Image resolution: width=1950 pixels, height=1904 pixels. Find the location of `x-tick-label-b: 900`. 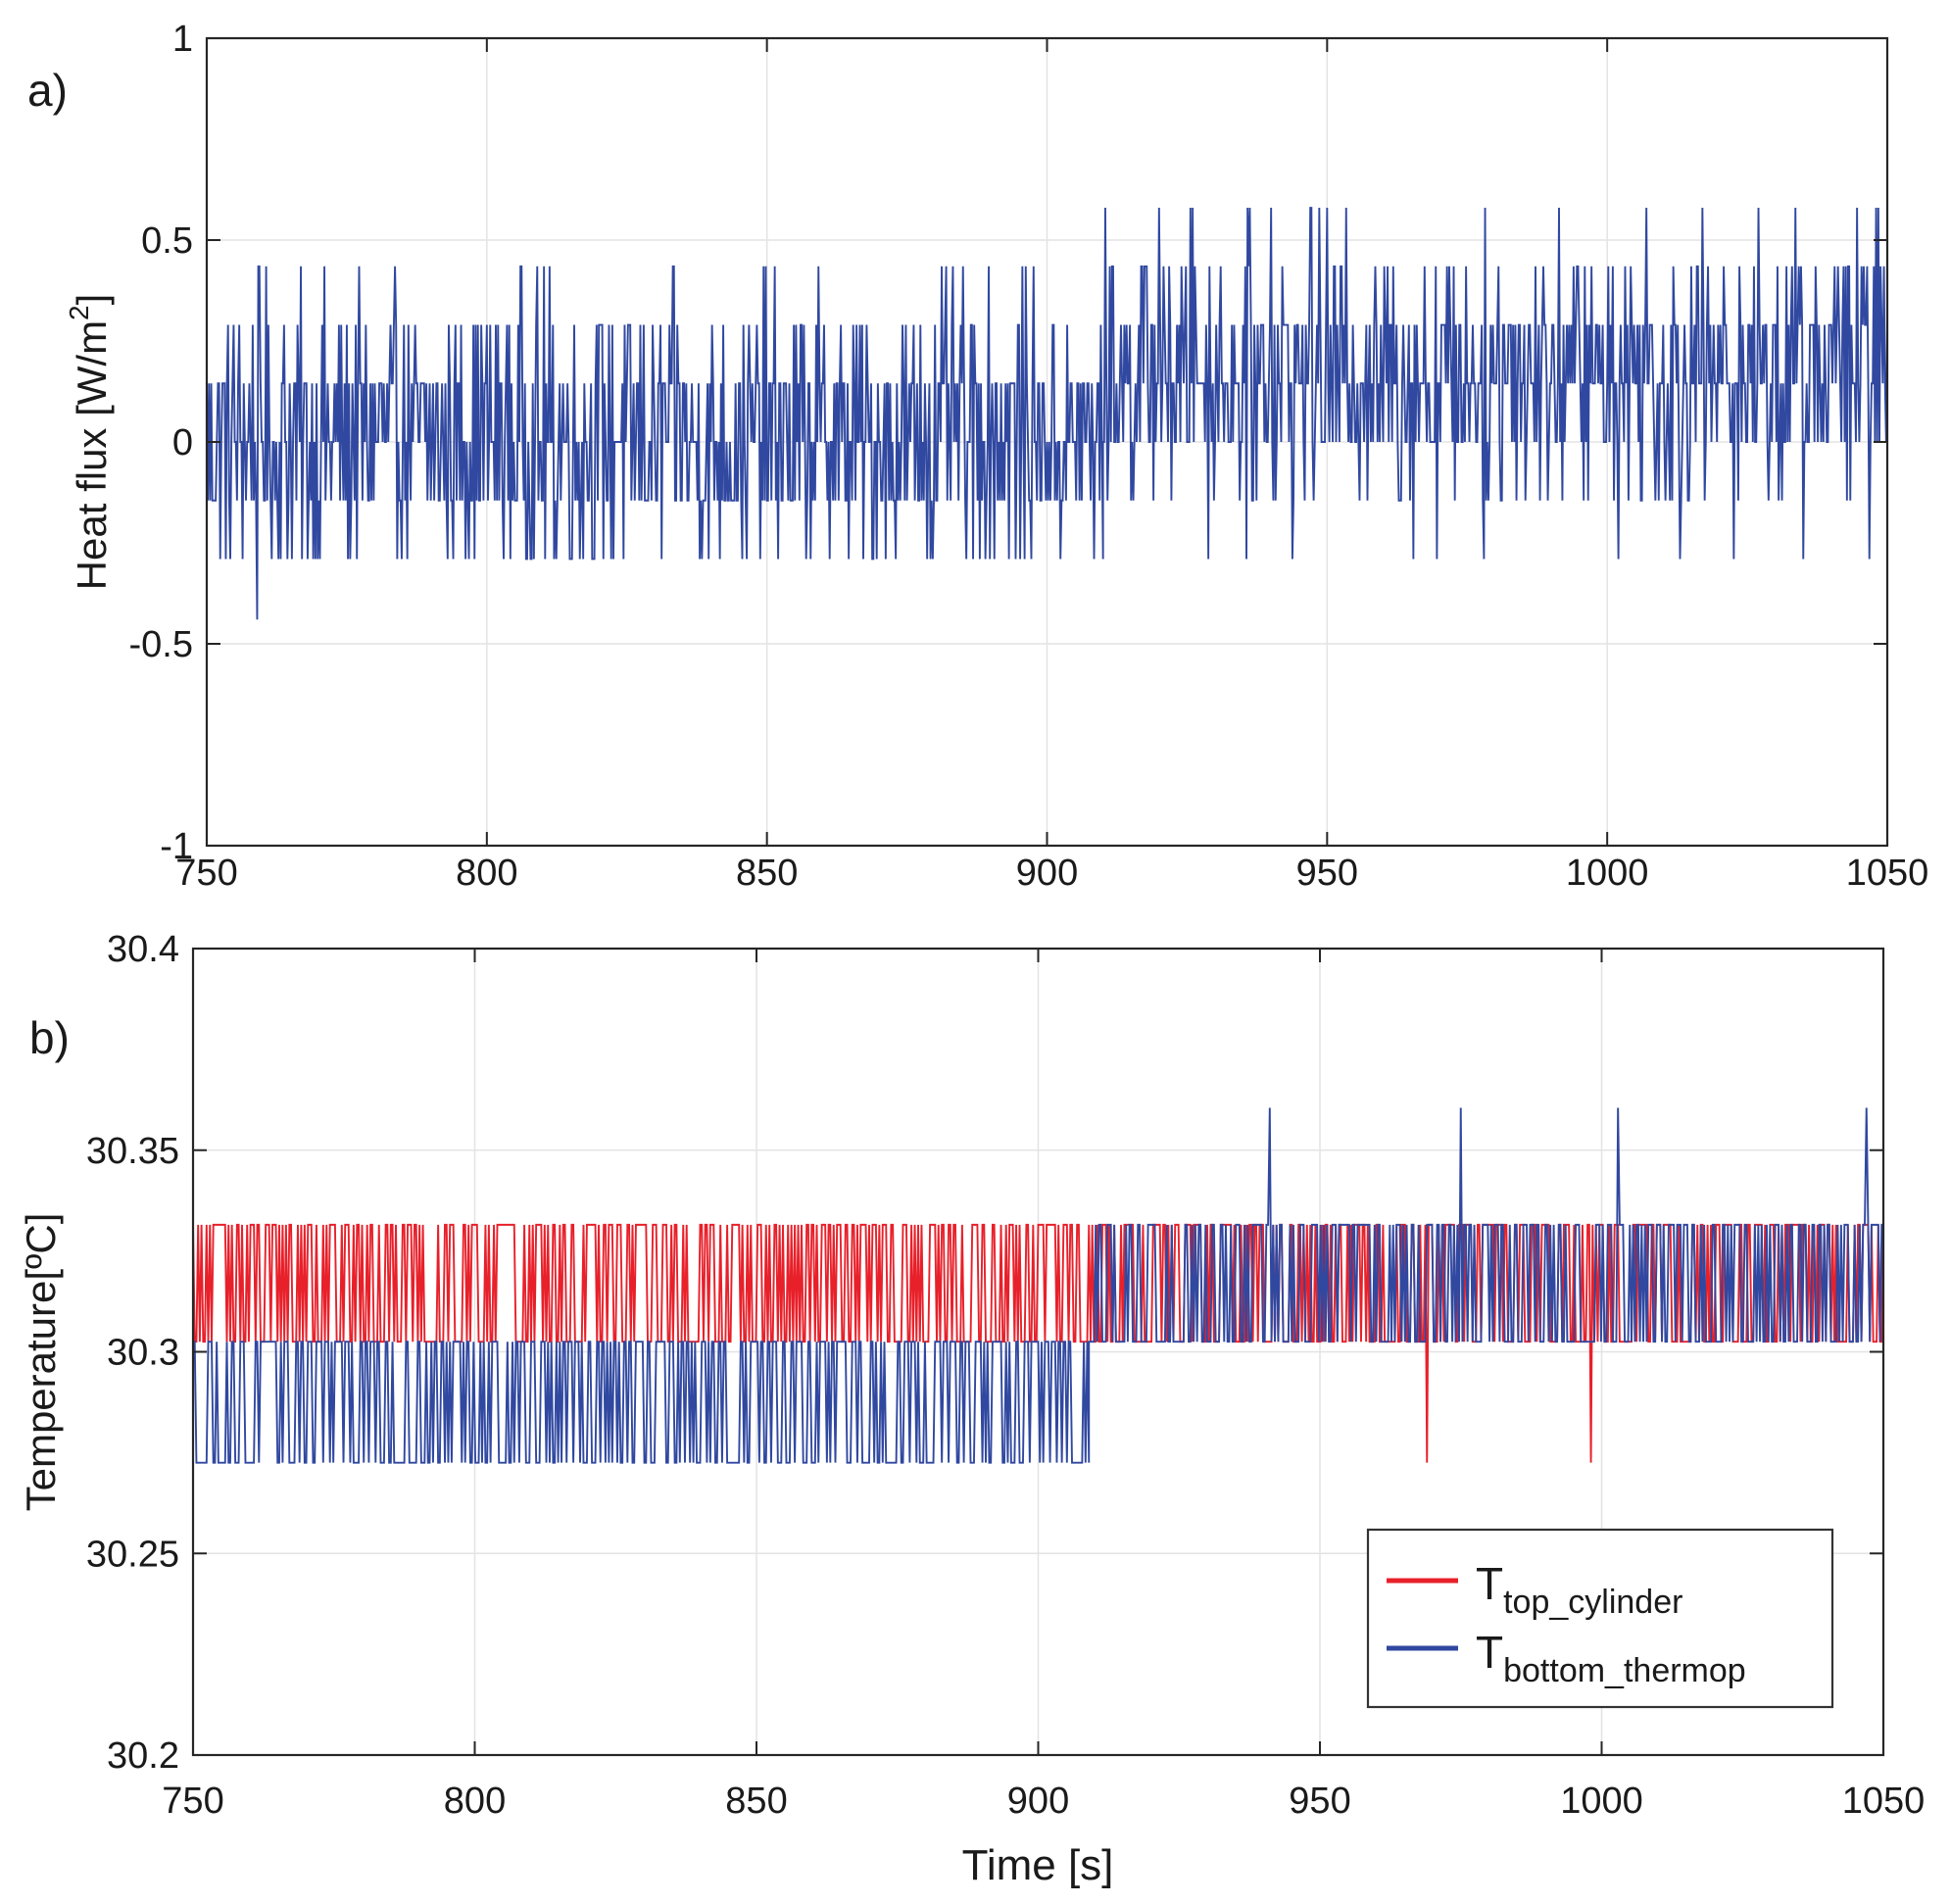

x-tick-label-b: 900 is located at coordinates (1038, 1801).